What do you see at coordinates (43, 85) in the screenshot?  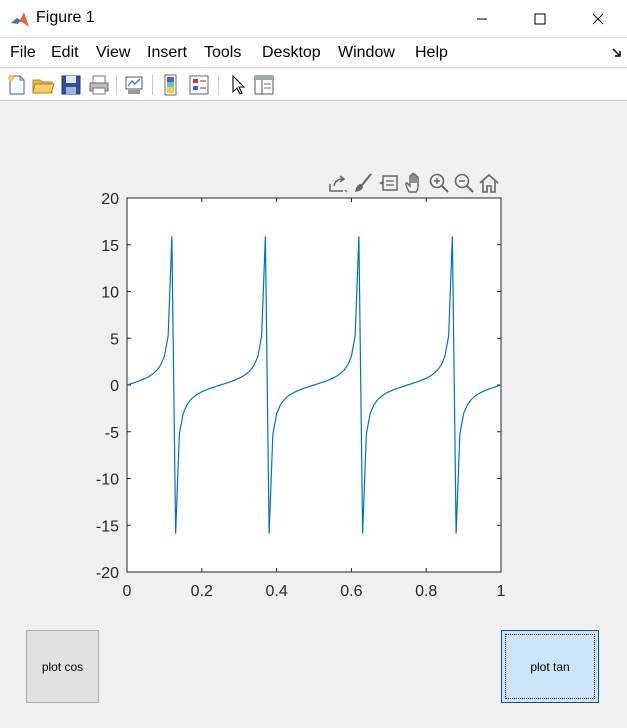 I see `open-file-icon` at bounding box center [43, 85].